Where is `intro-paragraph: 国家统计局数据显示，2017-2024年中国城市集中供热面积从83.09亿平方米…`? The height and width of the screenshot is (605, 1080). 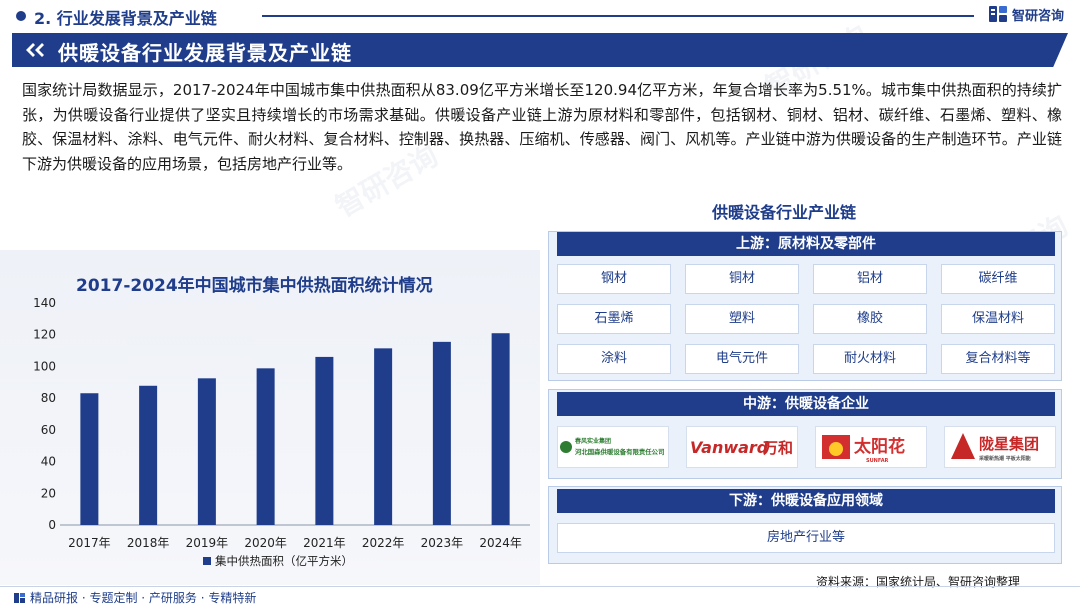
intro-paragraph: 国家统计局数据显示，2017-2024年中国城市集中供热面积从83.09亿平方米… is located at coordinates (542, 127).